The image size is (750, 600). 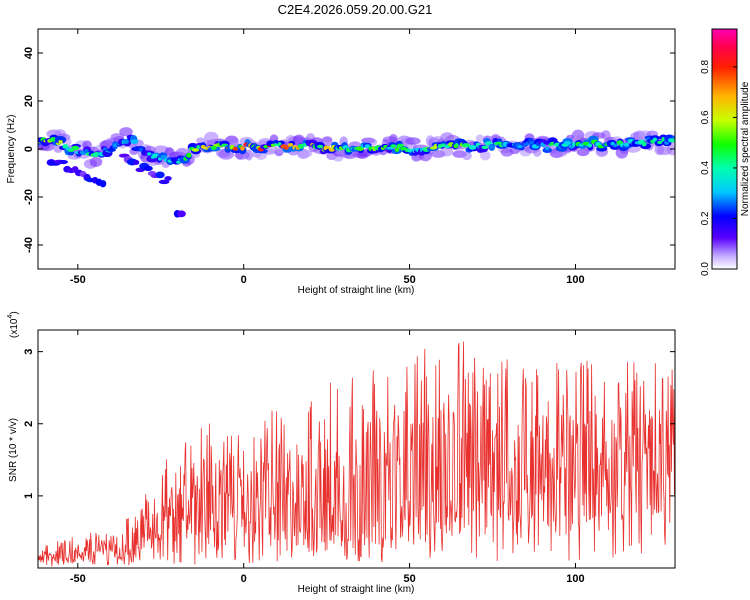 I want to click on snr-y-scale-note: (x104), so click(x=13, y=324).